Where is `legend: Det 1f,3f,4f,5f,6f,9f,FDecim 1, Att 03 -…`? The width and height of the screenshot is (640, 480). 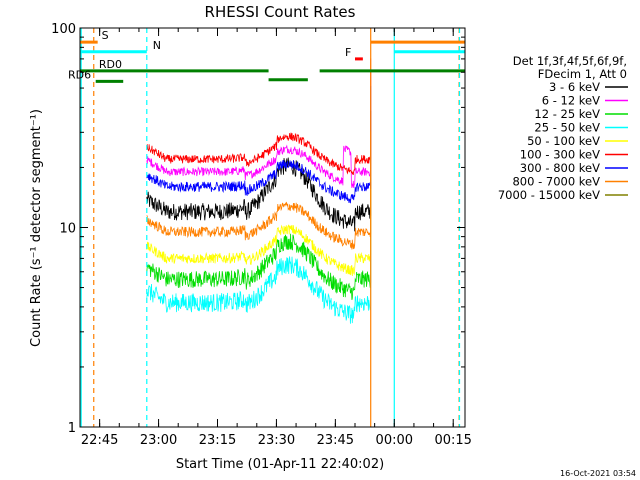
legend: Det 1f,3f,4f,5f,6f,9f,FDecim 1, Att 03 -… is located at coordinates (563, 128).